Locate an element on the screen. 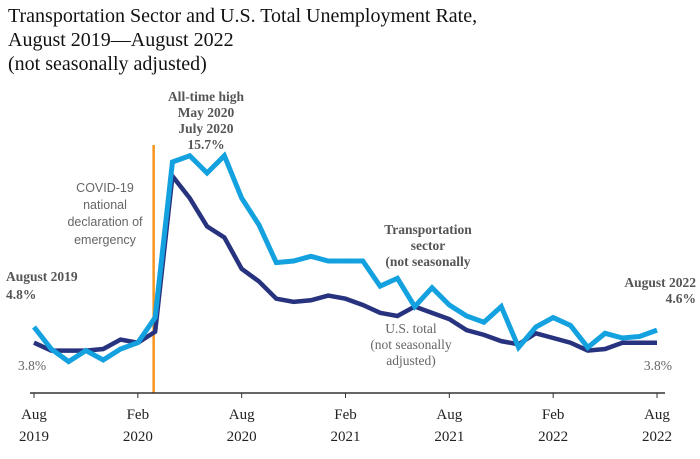 This screenshot has height=459, width=700. end-line-1: August 2022 is located at coordinates (660, 282).